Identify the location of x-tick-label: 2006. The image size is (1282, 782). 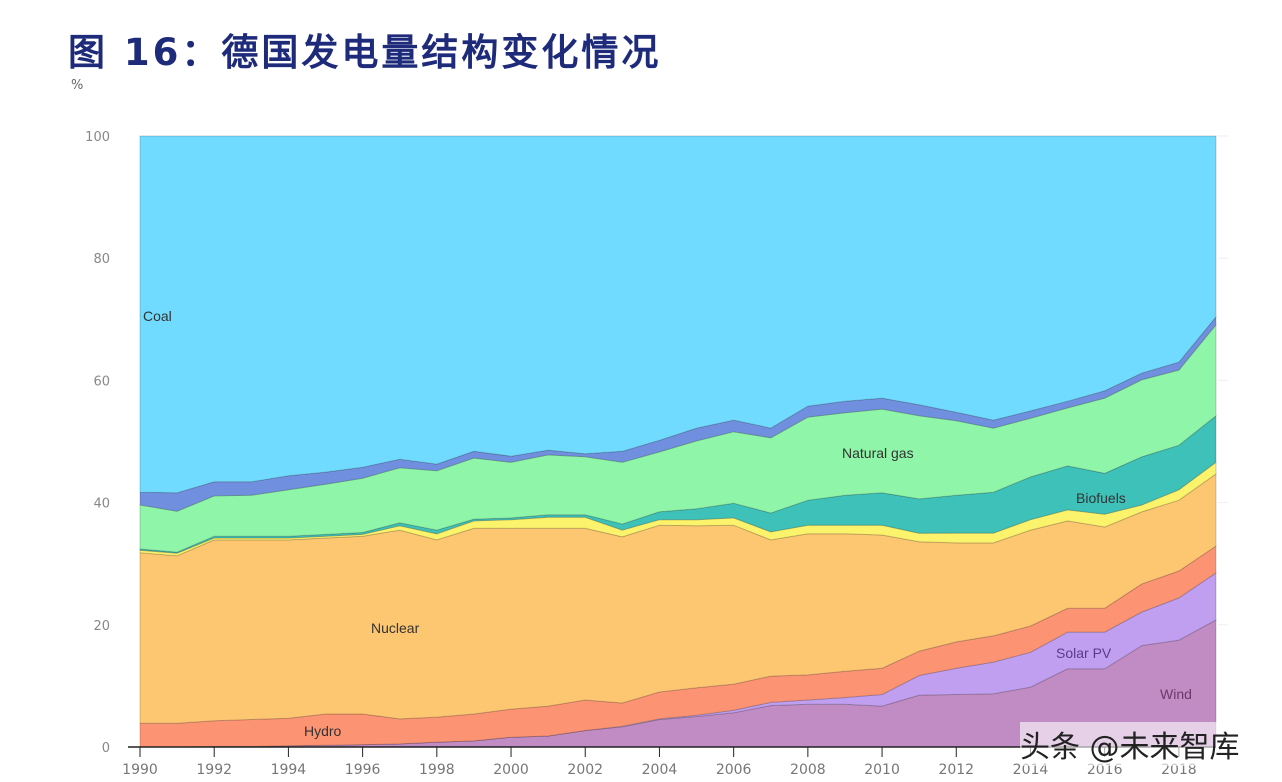
(734, 770).